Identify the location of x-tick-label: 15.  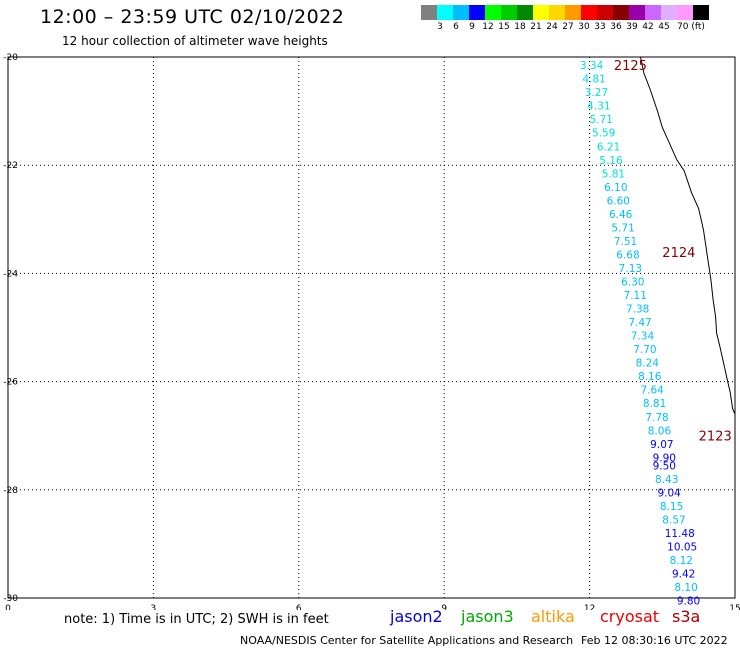
(734, 607).